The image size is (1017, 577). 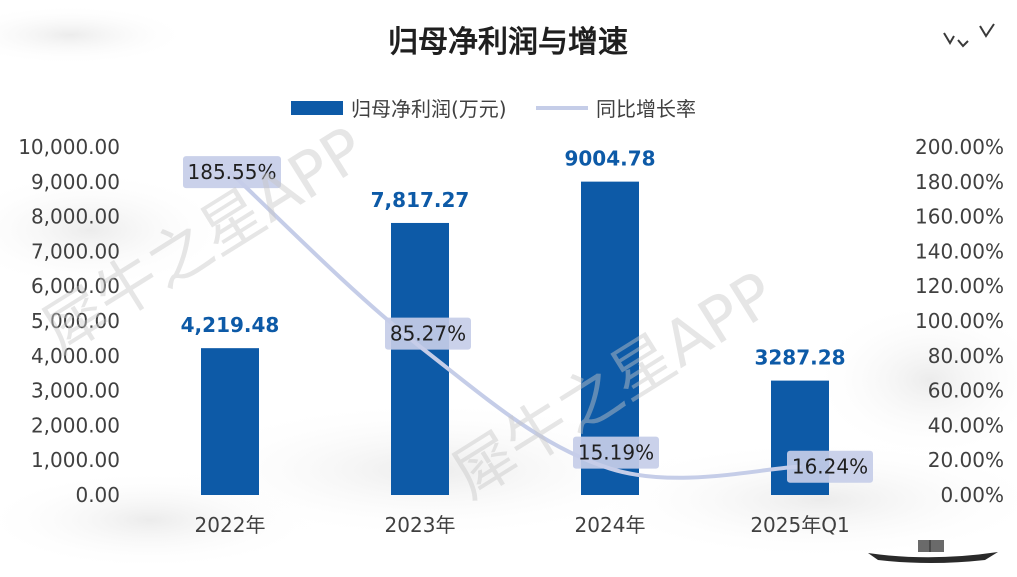 I want to click on right-tick-label: 160.00%, so click(x=959, y=217).